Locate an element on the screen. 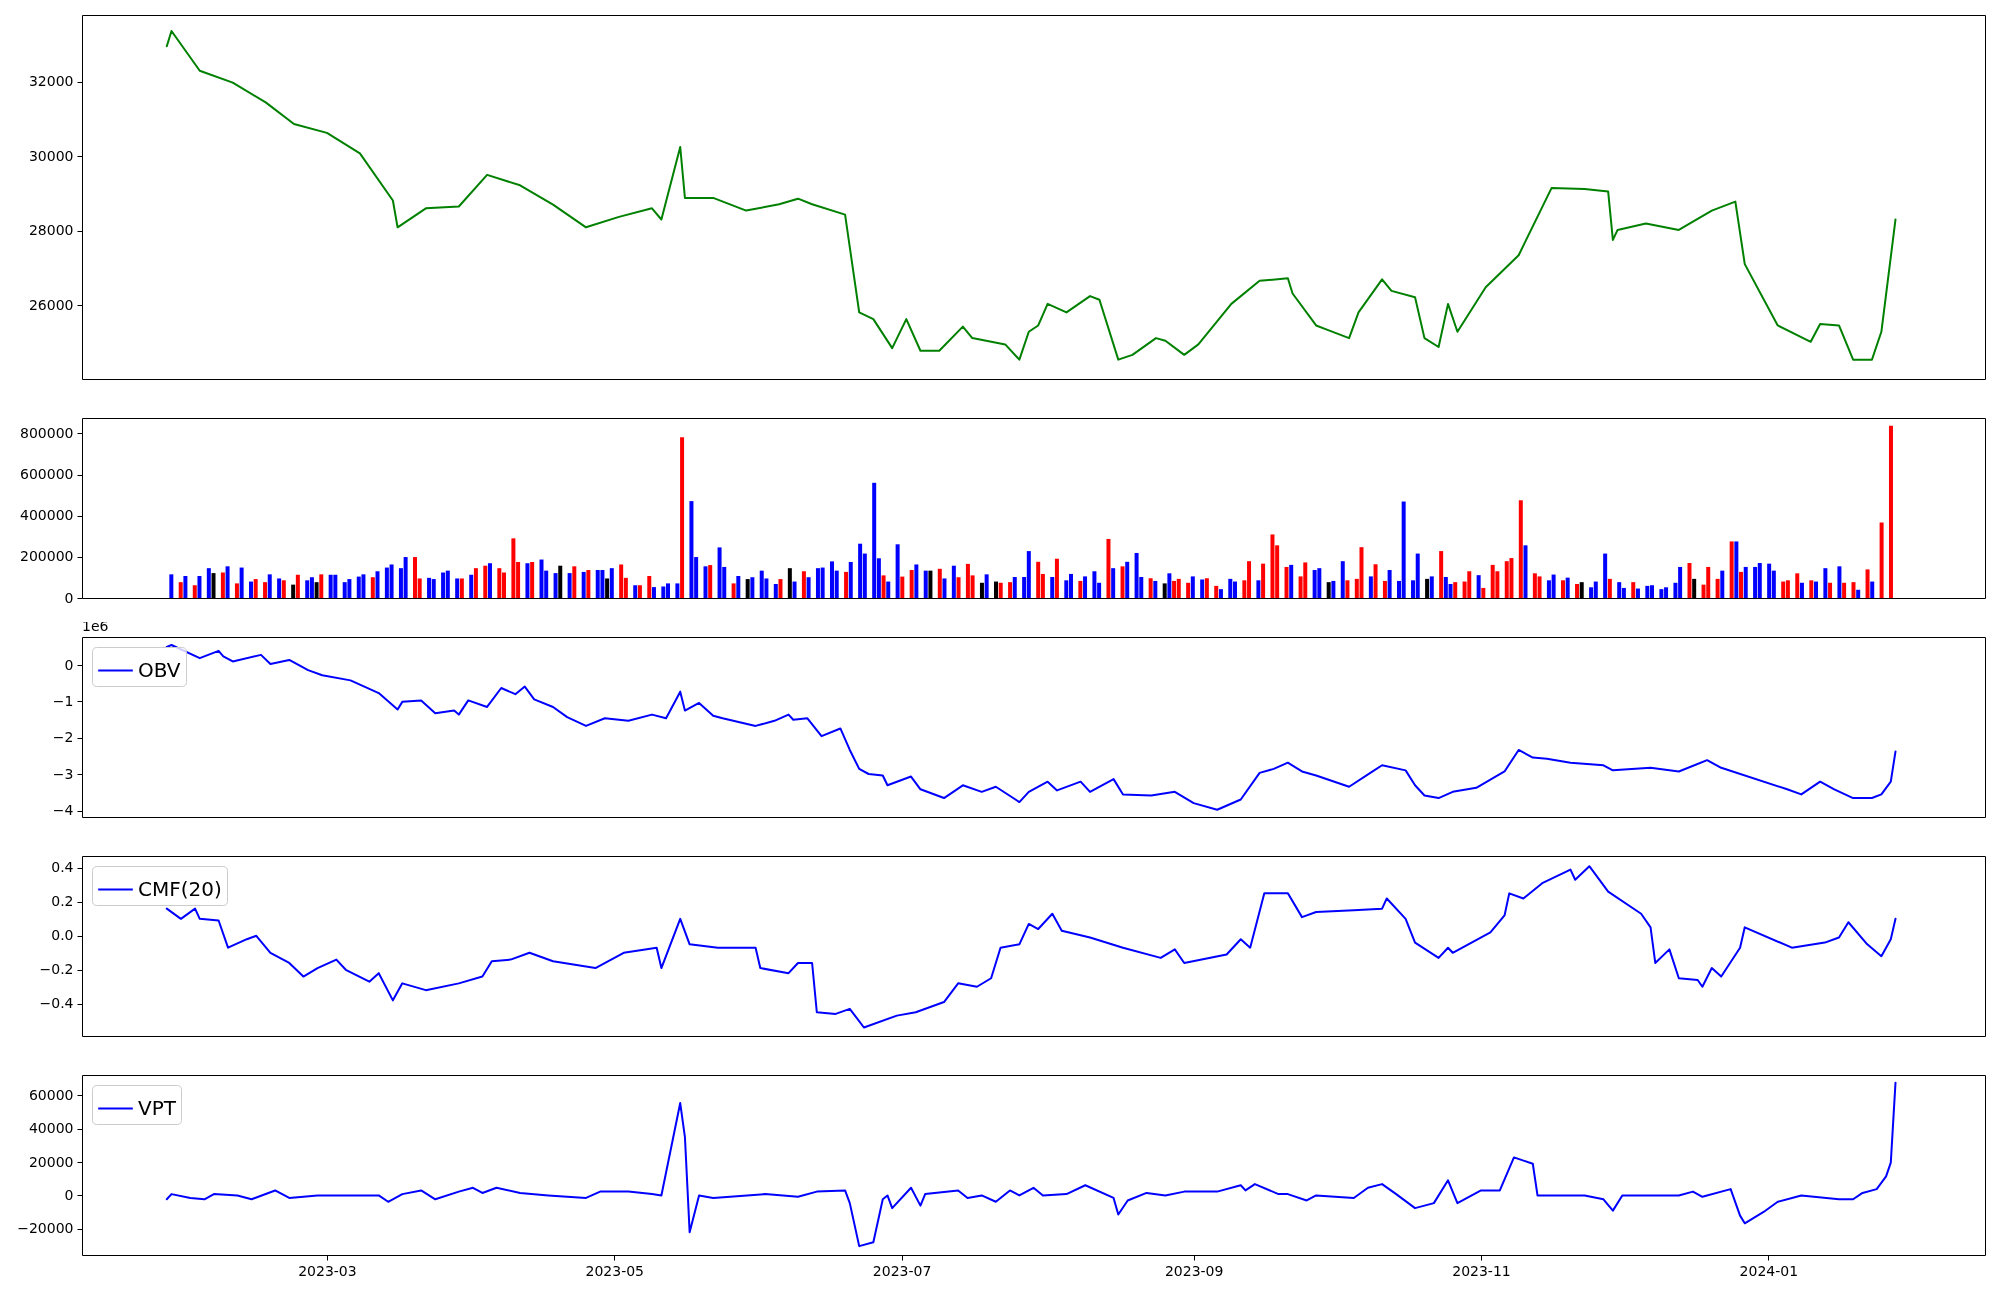  y-tick-label: 26000 is located at coordinates (51, 304).